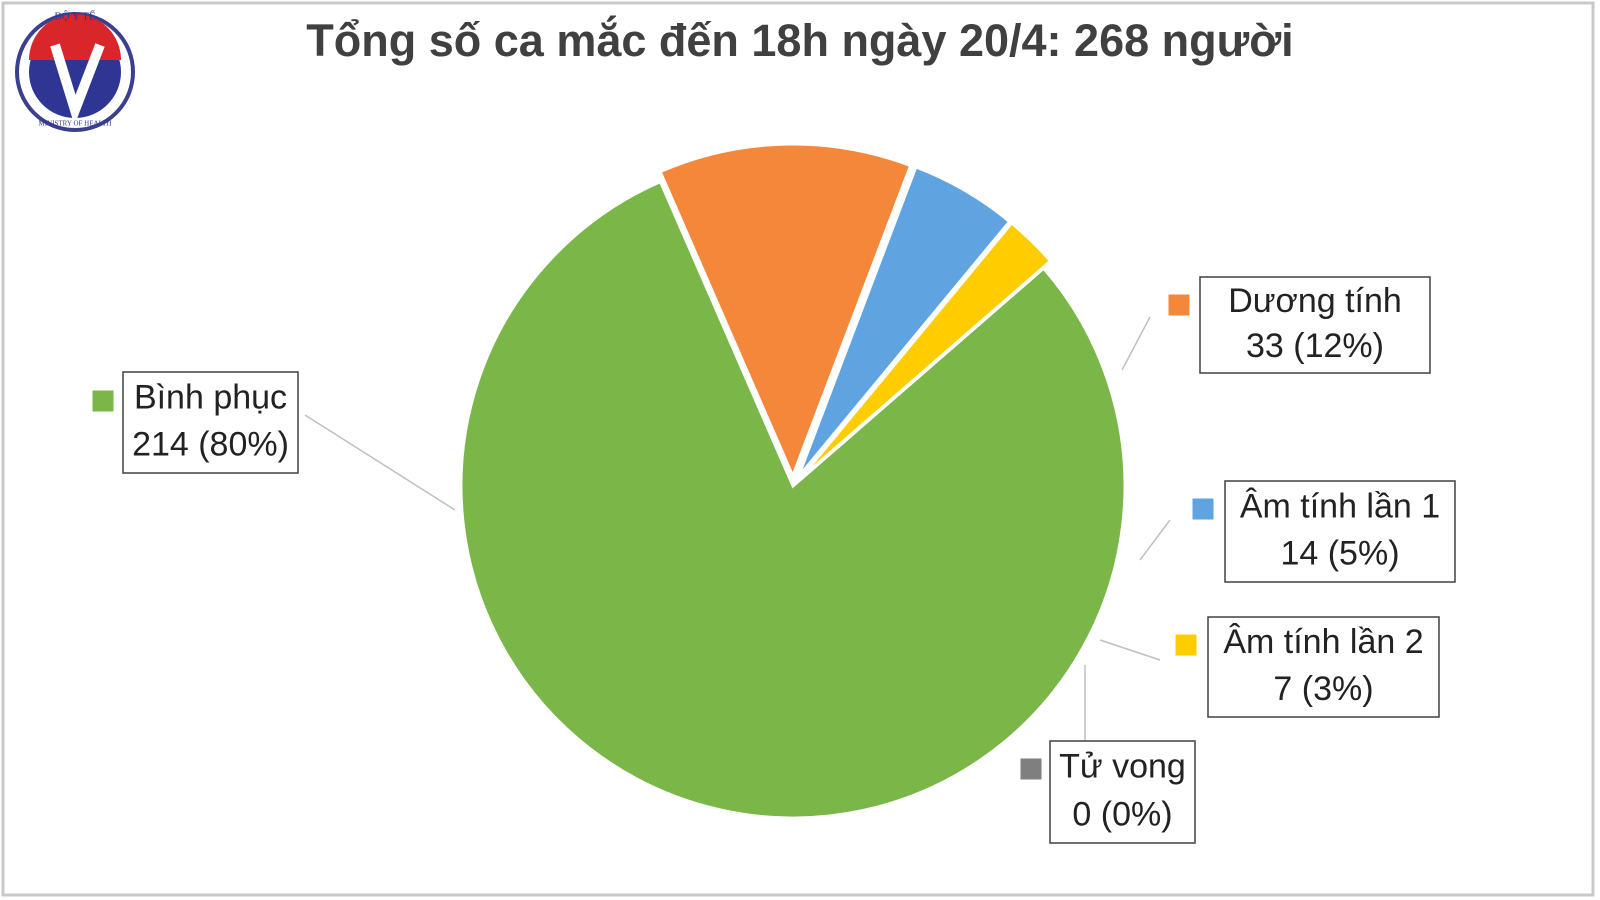  What do you see at coordinates (75, 124) in the screenshot?
I see `logo-bottom: MINISTRY OF HEALTH` at bounding box center [75, 124].